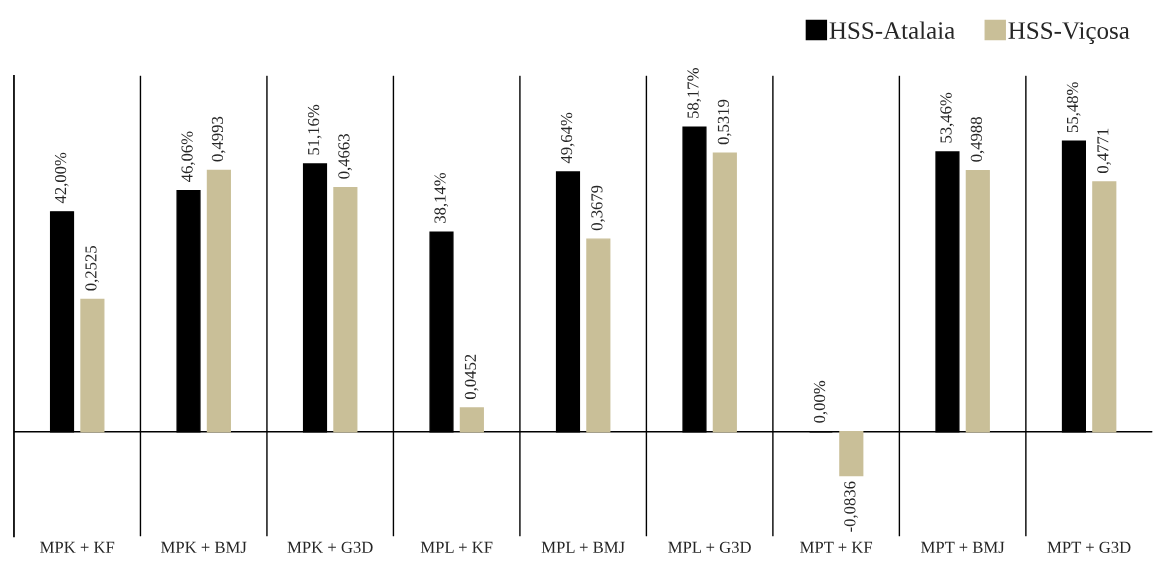 This screenshot has height=583, width=1164. I want to click on data-label: 0,00%, so click(820, 401).